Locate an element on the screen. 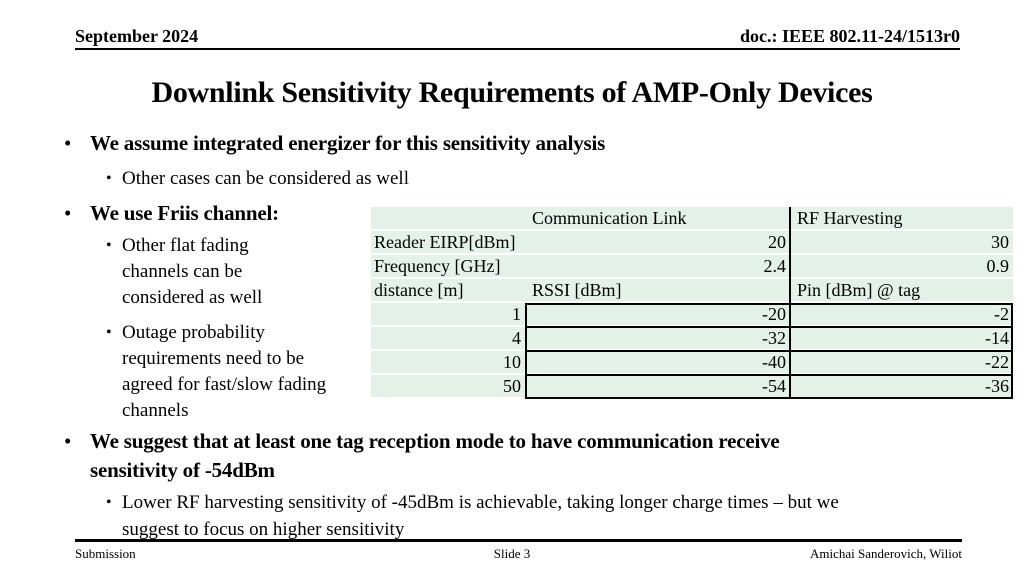 This screenshot has width=1024, height=576. table-cell-eirp-comm: 20 is located at coordinates (657, 243).